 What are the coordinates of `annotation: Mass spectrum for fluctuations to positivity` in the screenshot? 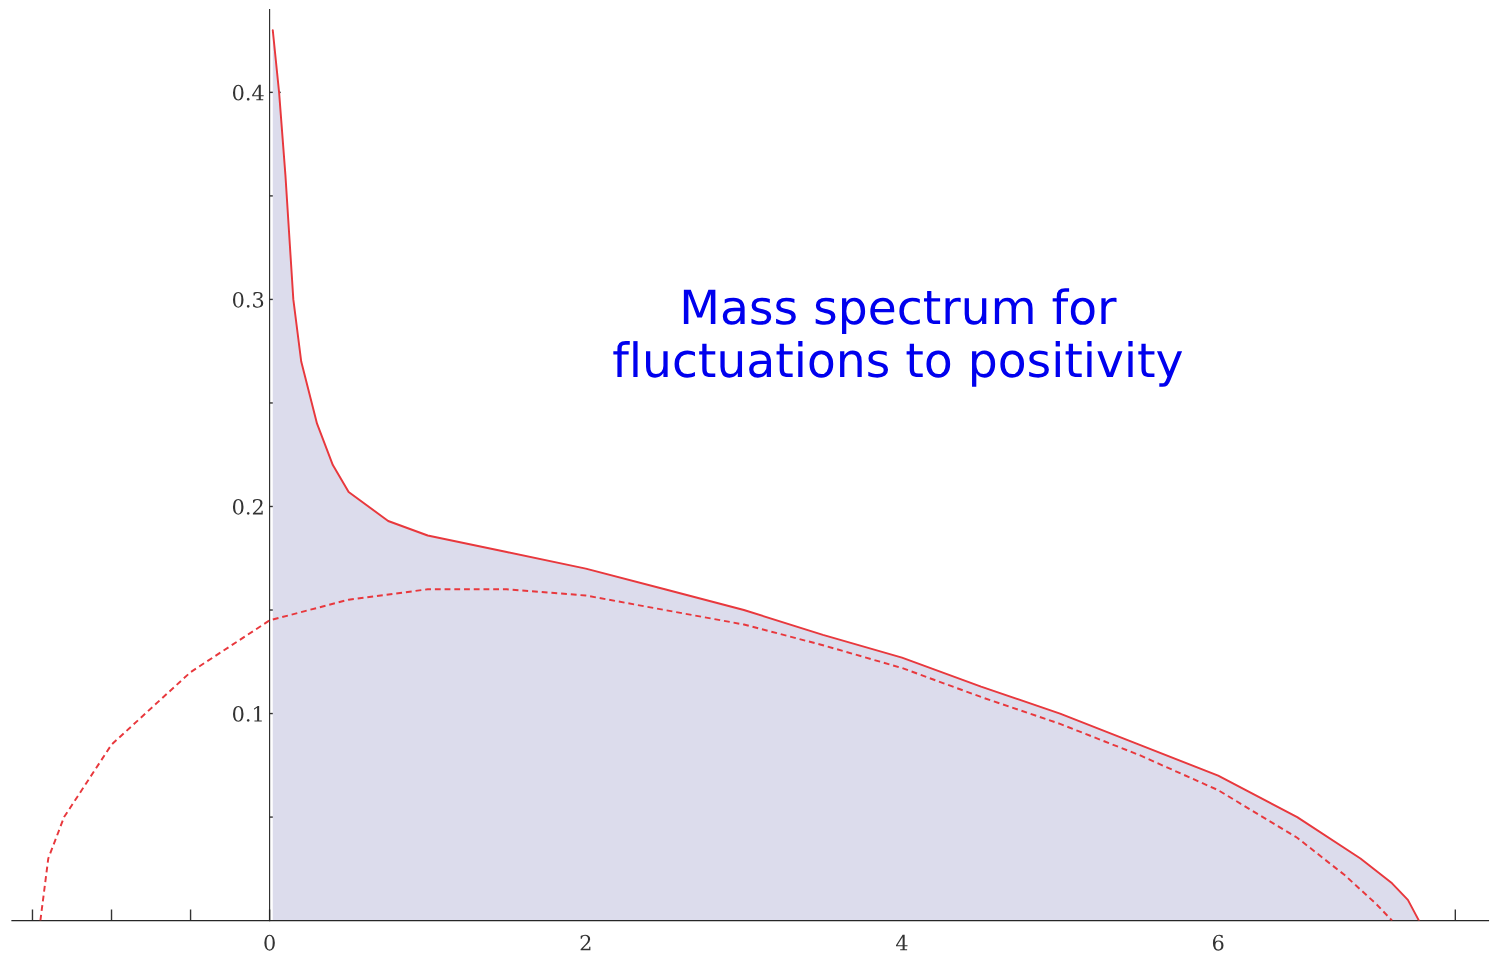 It's located at (898, 337).